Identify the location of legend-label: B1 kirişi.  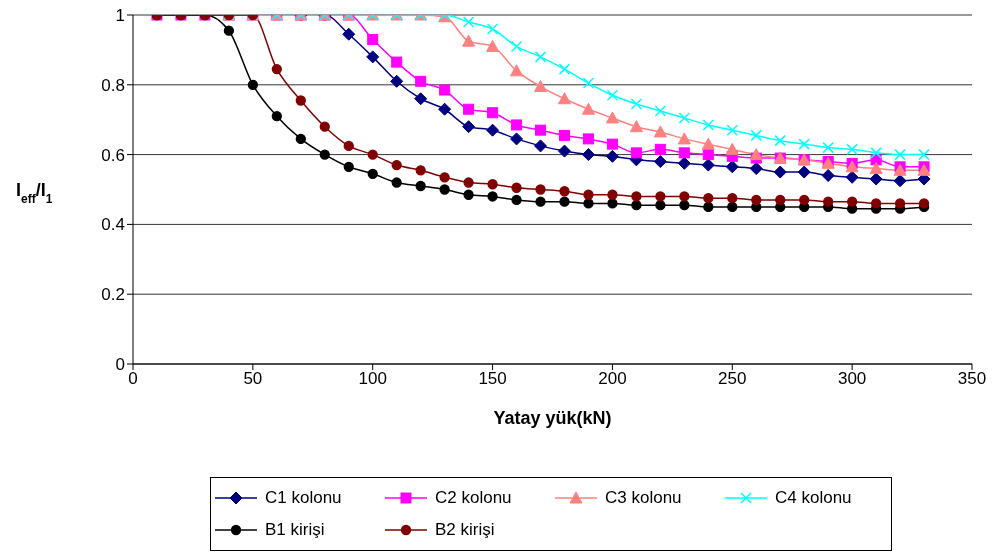
(295, 530).